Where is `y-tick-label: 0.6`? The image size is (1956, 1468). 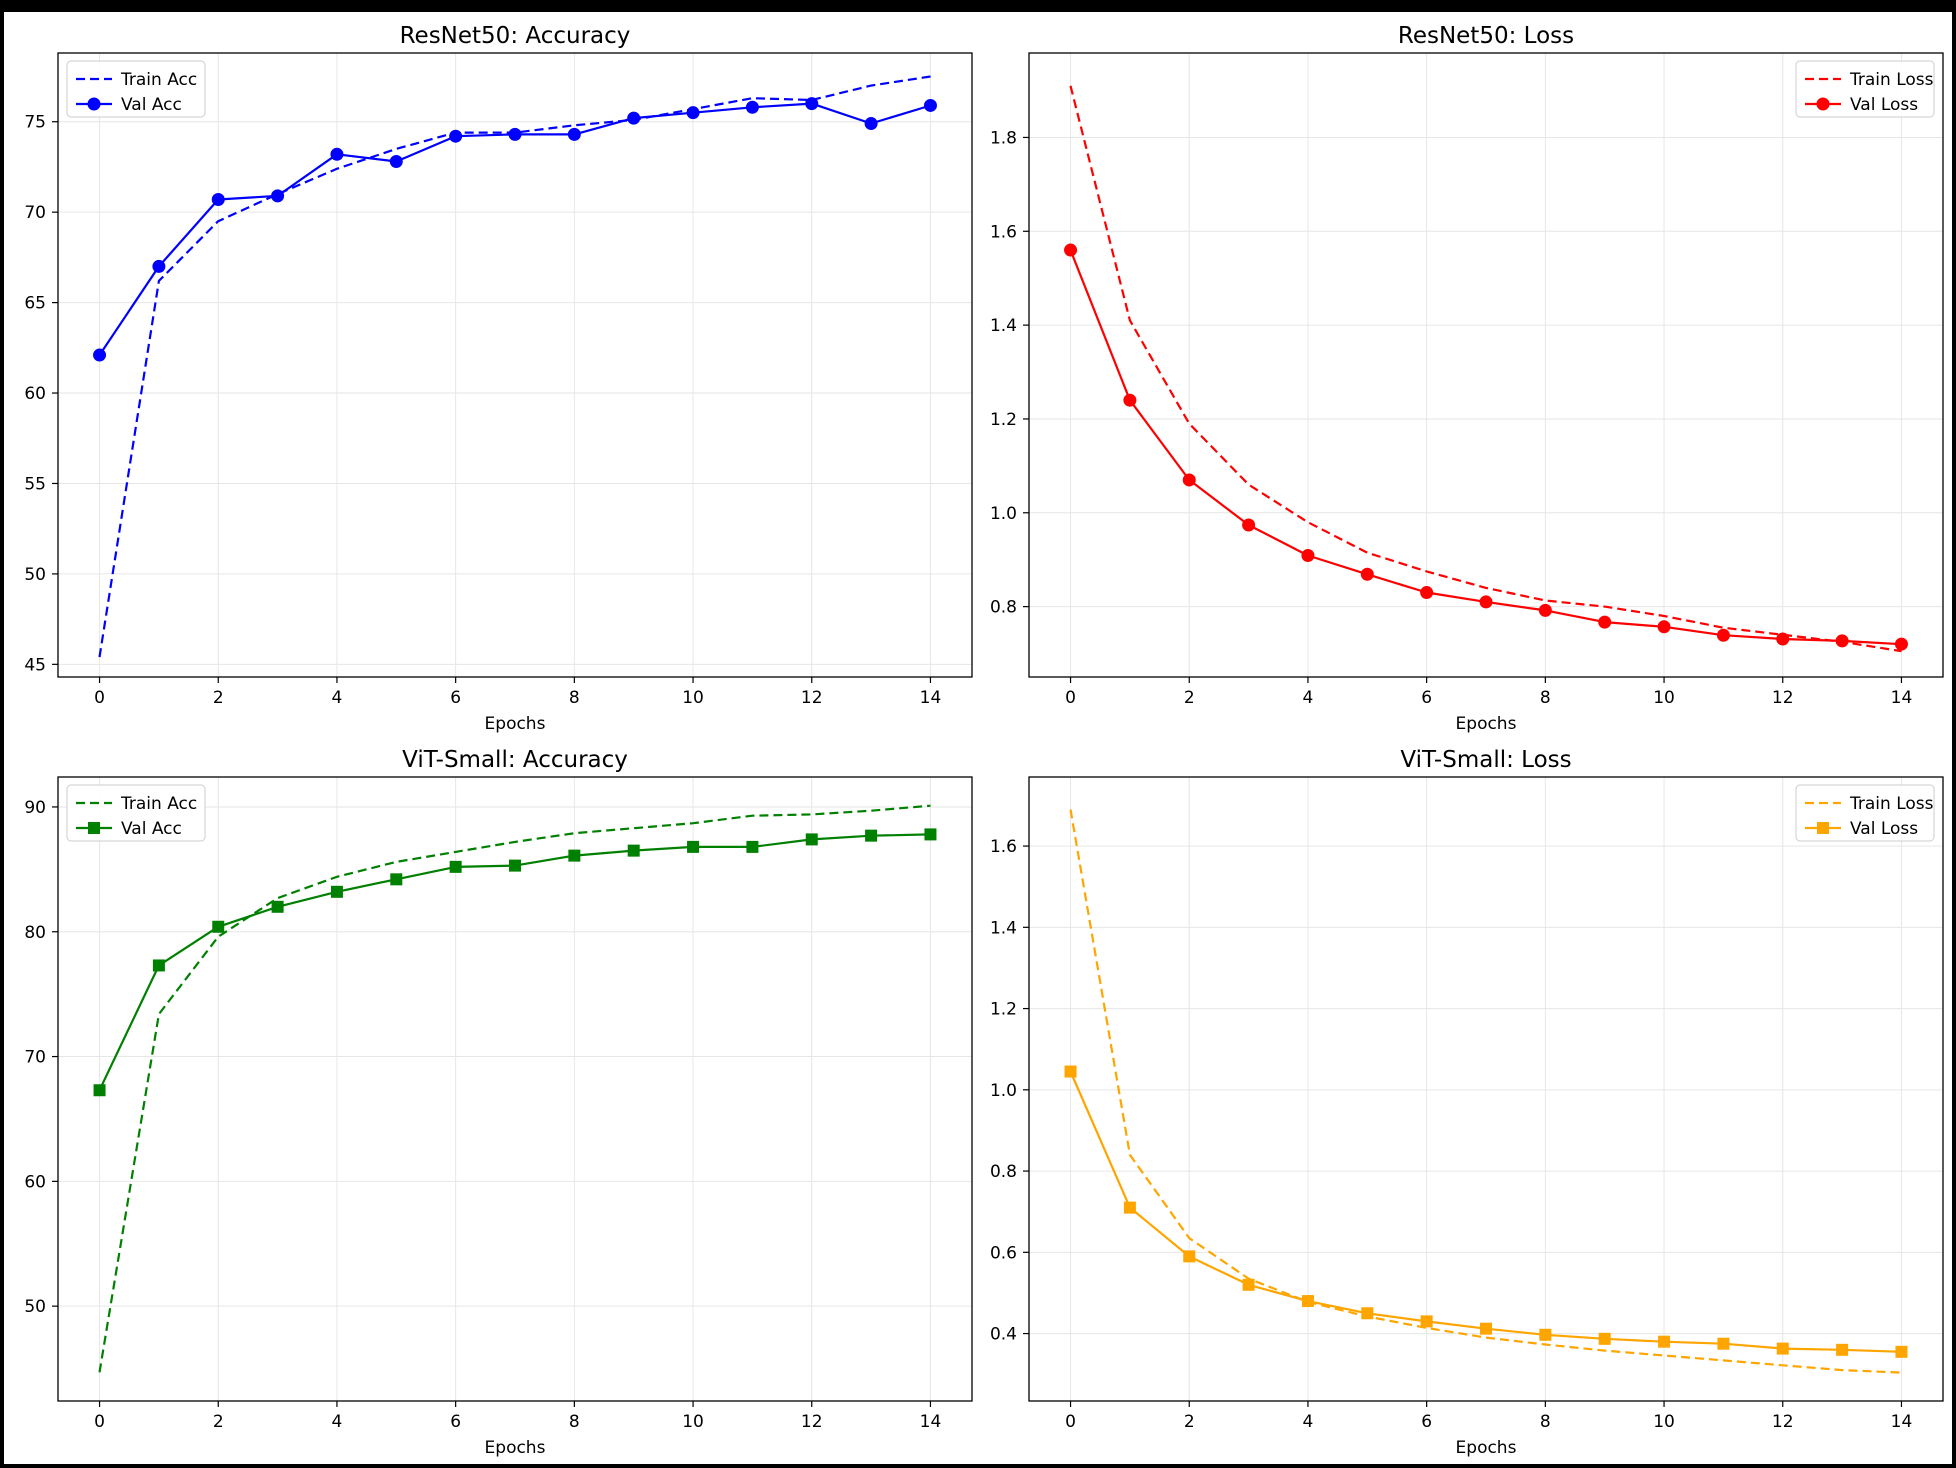 y-tick-label: 0.6 is located at coordinates (1003, 1253).